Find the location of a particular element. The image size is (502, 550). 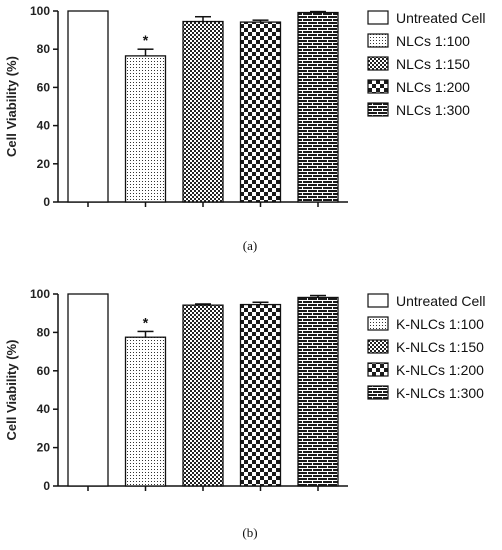

panel-caption: (b) is located at coordinates (249, 532).